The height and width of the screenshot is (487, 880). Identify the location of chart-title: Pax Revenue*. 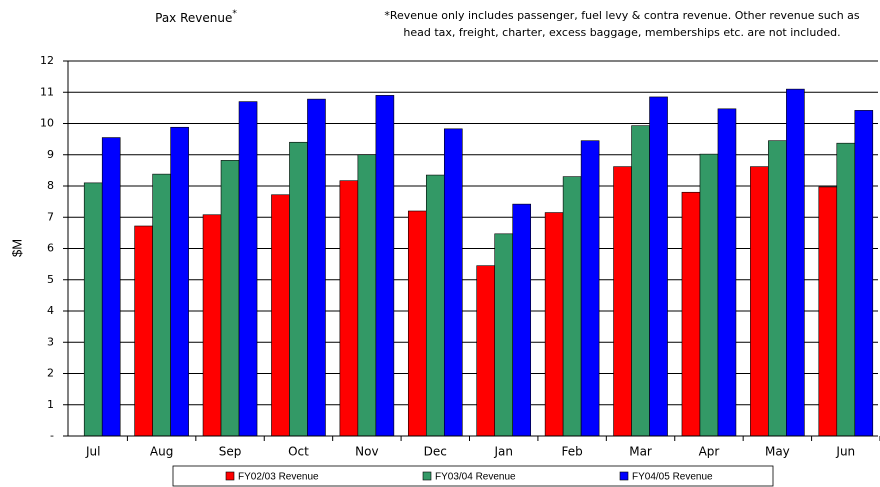
(196, 17).